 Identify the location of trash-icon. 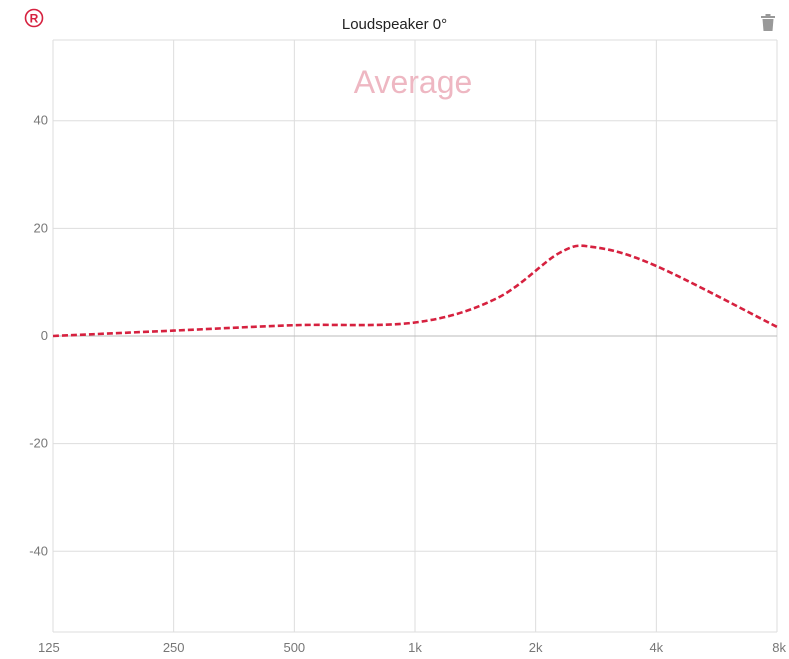
(768, 23).